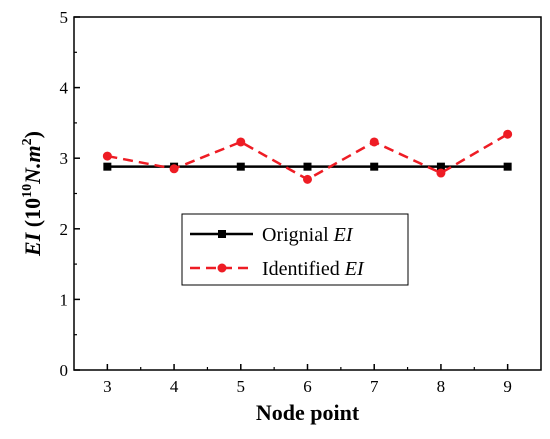 The width and height of the screenshot is (550, 439). I want to click on y-axis-title-unit-exponent: 2, so click(27, 141).